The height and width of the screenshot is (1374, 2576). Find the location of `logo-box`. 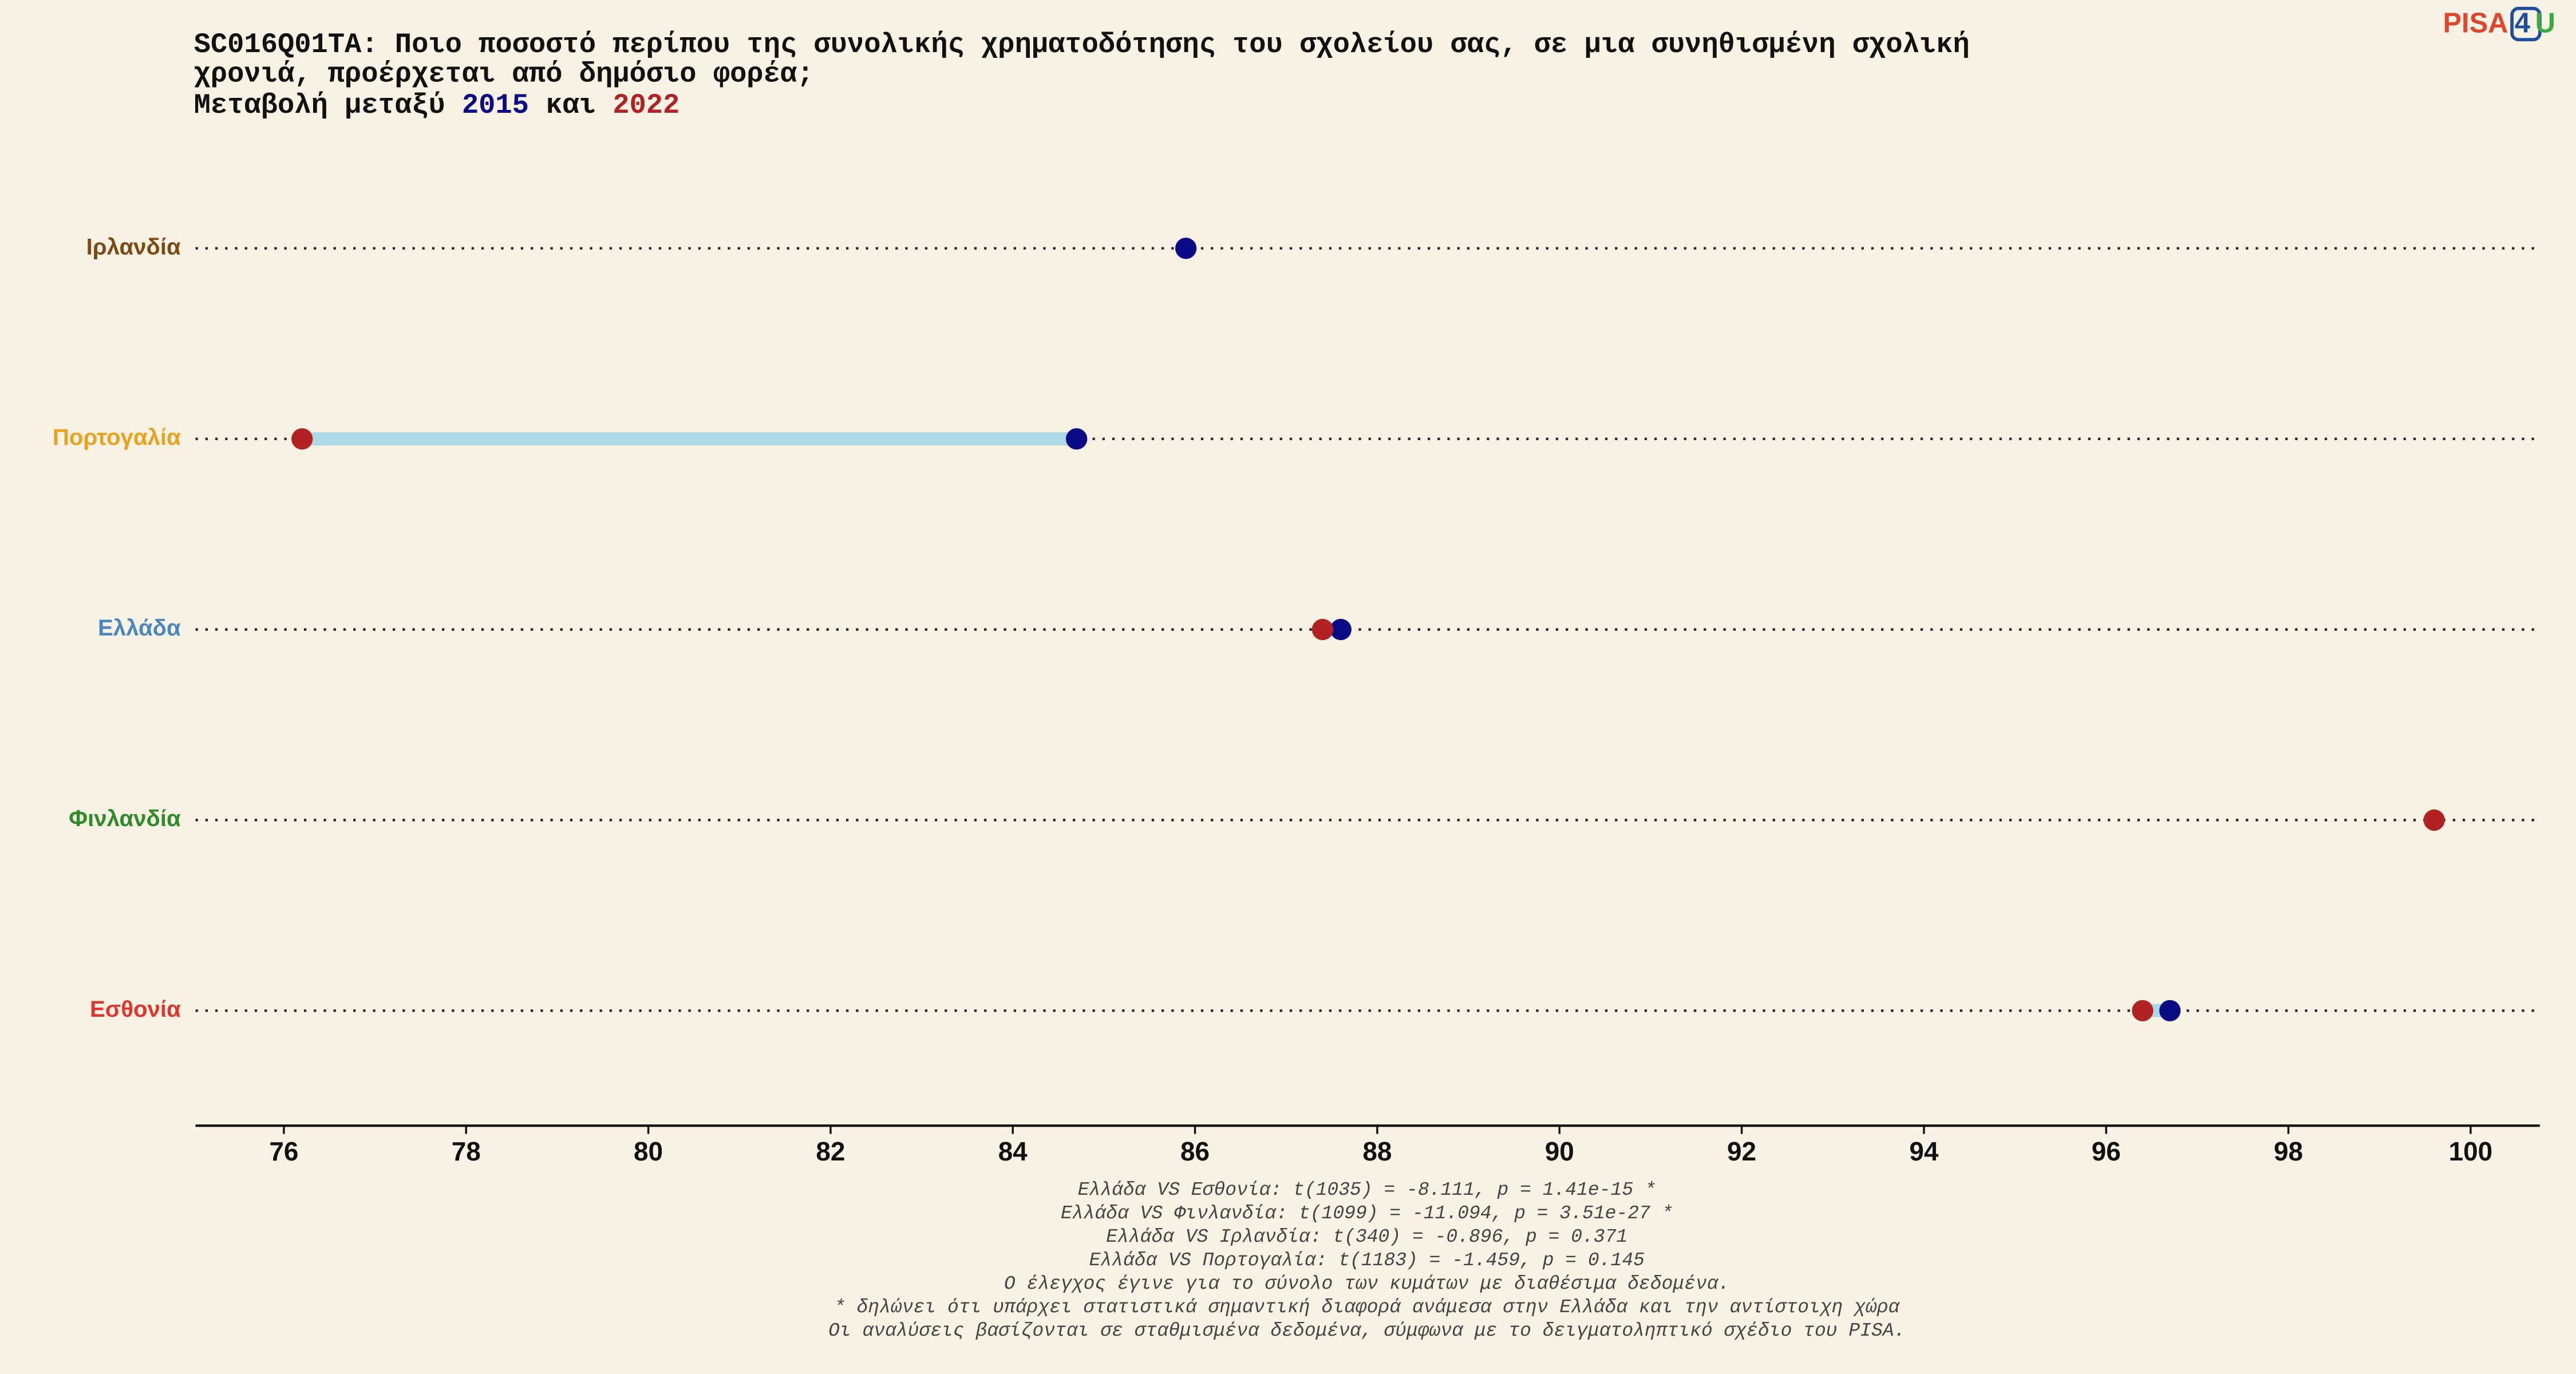

logo-box is located at coordinates (2526, 24).